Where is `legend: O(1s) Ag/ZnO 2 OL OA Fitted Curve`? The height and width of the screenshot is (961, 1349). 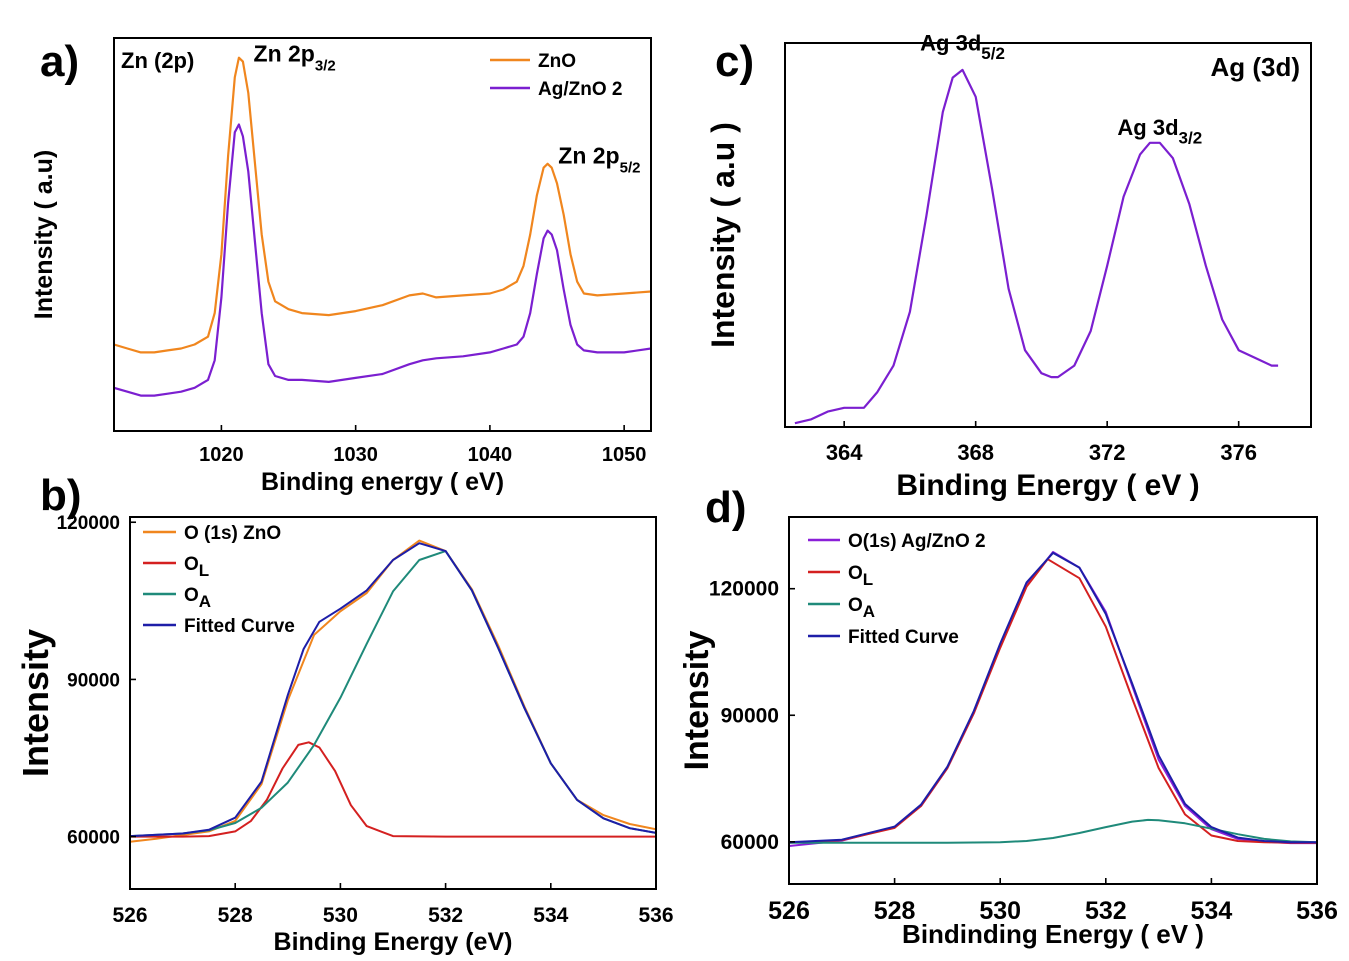
legend: O(1s) Ag/ZnO 2 OL OA Fitted Curve is located at coordinates (897, 589).